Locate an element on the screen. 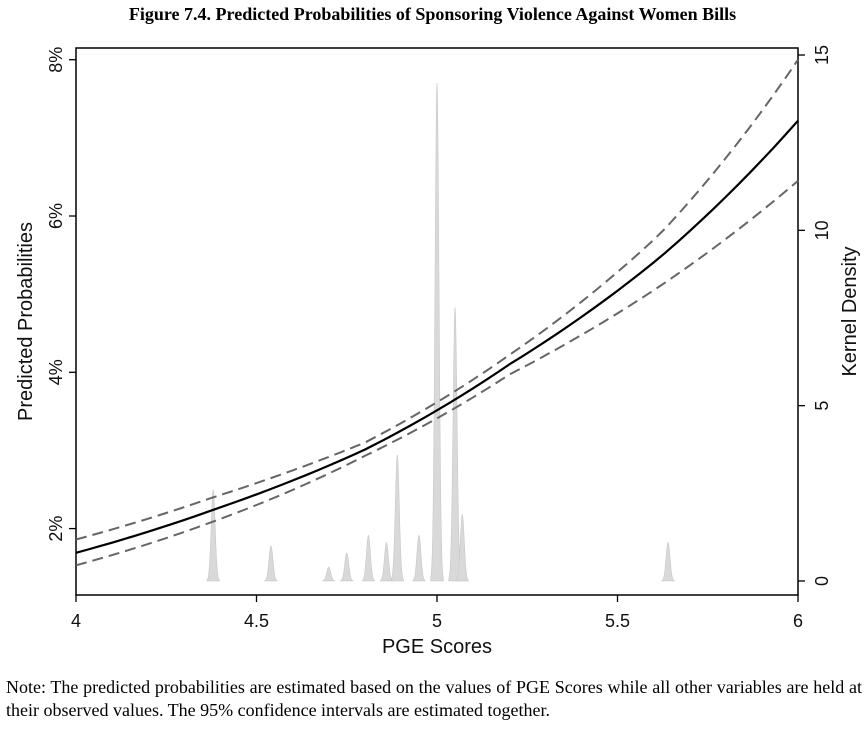 The height and width of the screenshot is (756, 865). y2-tick-label: 0 is located at coordinates (822, 581).